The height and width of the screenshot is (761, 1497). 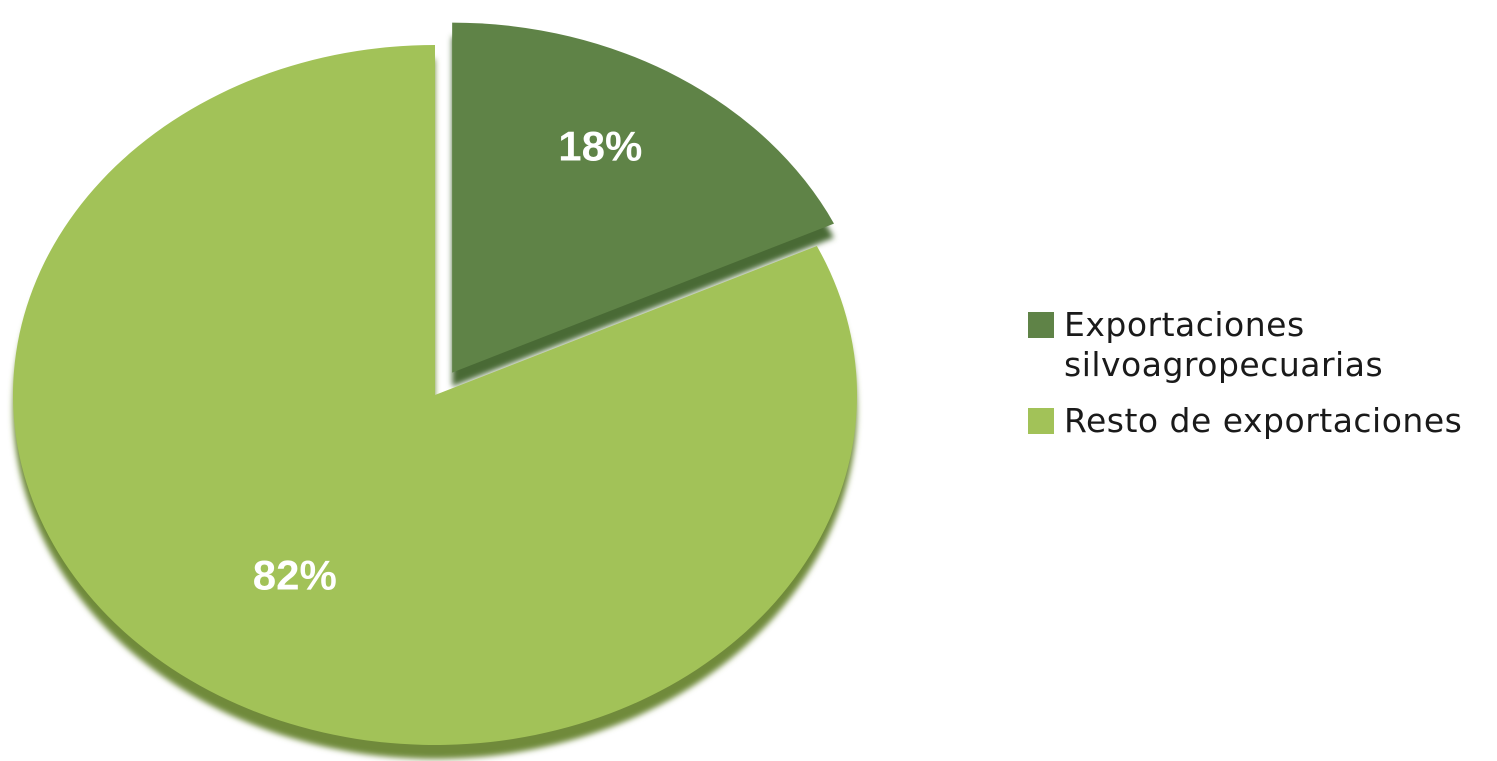 What do you see at coordinates (295, 574) in the screenshot?
I see `slice-data-label: 82%` at bounding box center [295, 574].